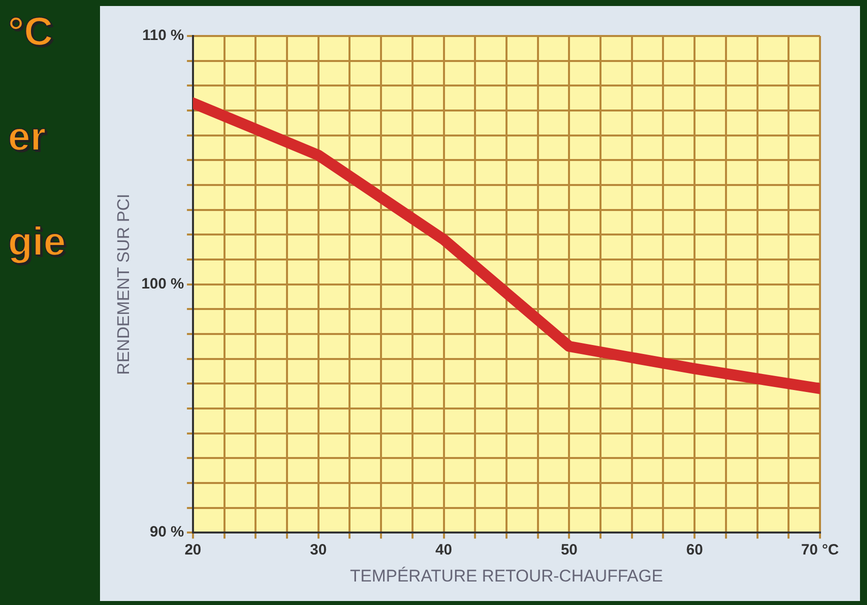 Image resolution: width=867 pixels, height=605 pixels. I want to click on y-axis-title: RENDEMENT SUR PCI, so click(123, 284).